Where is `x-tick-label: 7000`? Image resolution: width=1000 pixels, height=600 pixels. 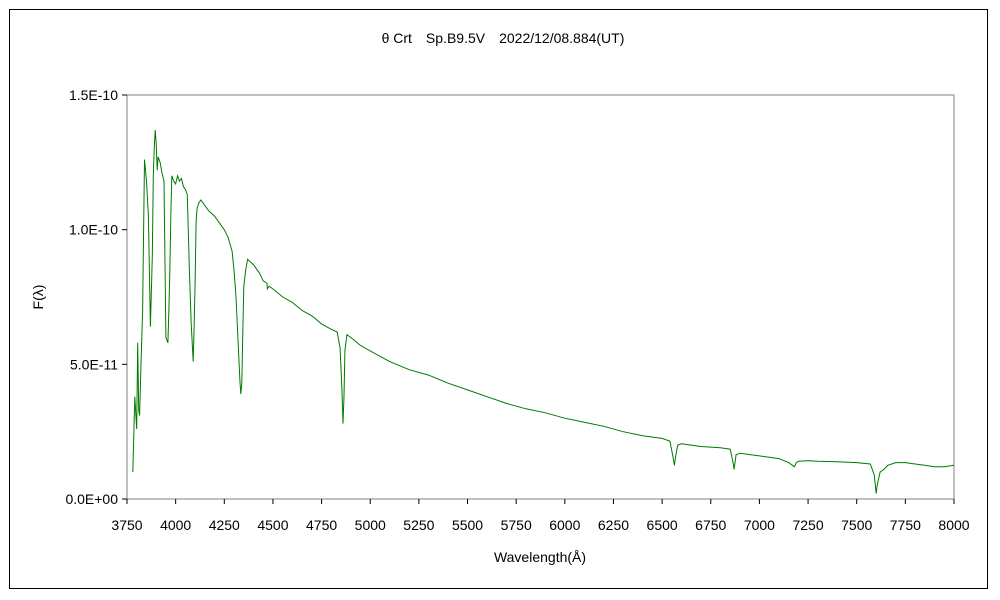 x-tick-label: 7000 is located at coordinates (759, 525).